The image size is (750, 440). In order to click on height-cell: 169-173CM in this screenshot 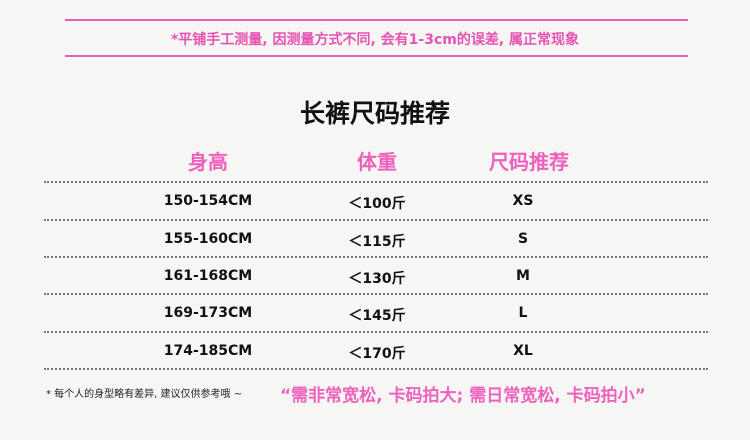, I will do `click(208, 313)`.